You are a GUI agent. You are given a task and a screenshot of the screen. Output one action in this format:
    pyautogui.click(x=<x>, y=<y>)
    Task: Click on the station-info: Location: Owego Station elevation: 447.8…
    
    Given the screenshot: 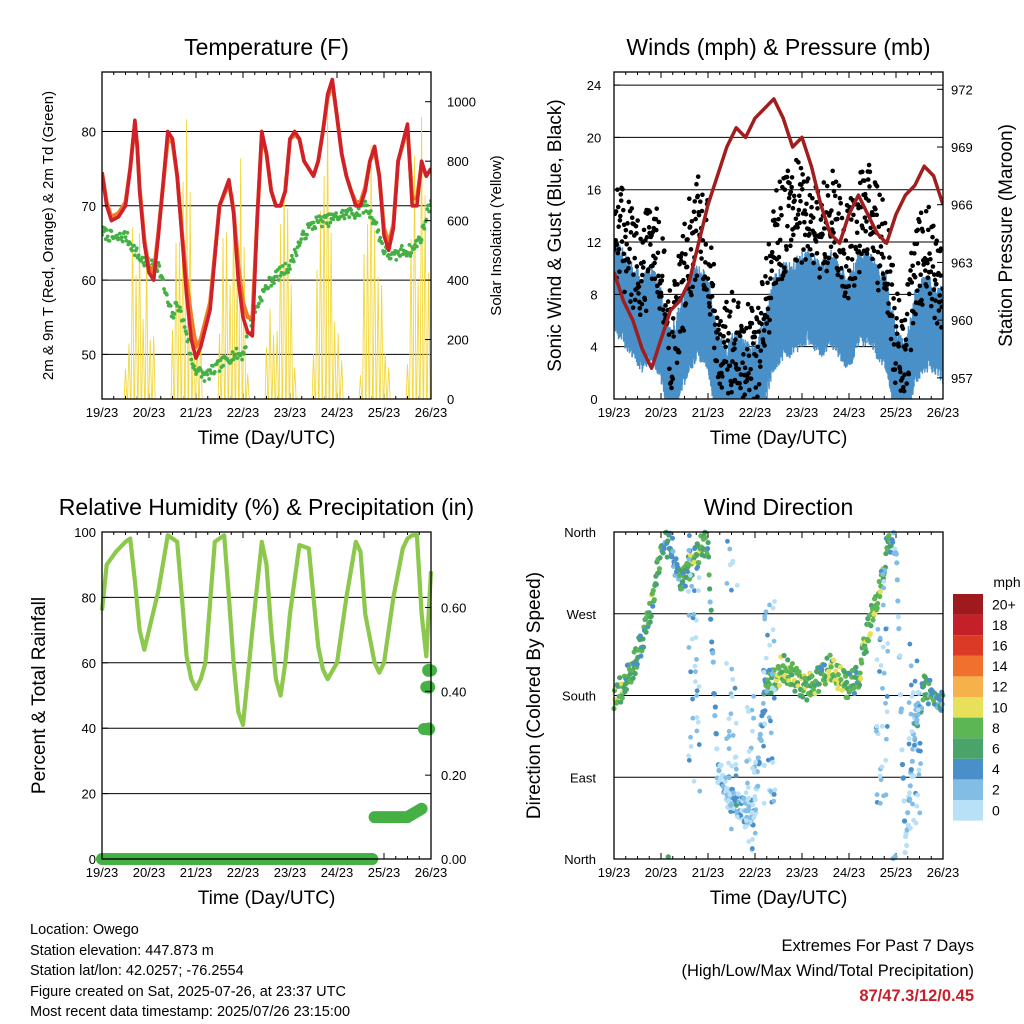 What is the action you would take?
    pyautogui.click(x=190, y=971)
    